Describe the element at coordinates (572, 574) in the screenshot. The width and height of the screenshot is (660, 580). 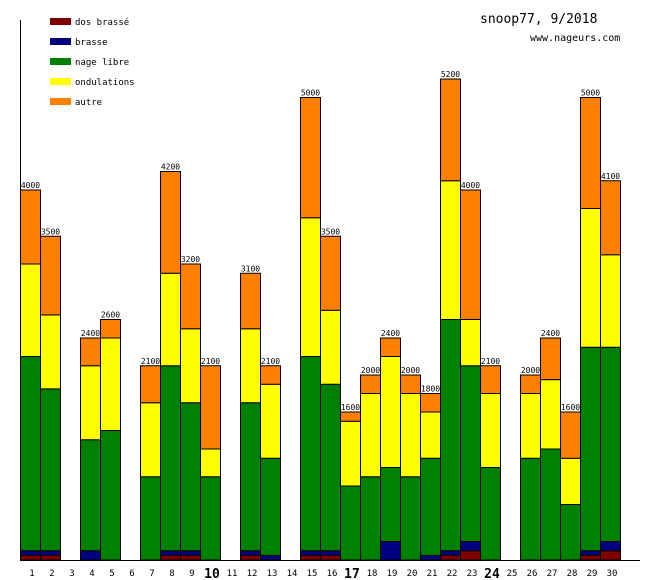
I see `x-tick-label: 28` at that location.